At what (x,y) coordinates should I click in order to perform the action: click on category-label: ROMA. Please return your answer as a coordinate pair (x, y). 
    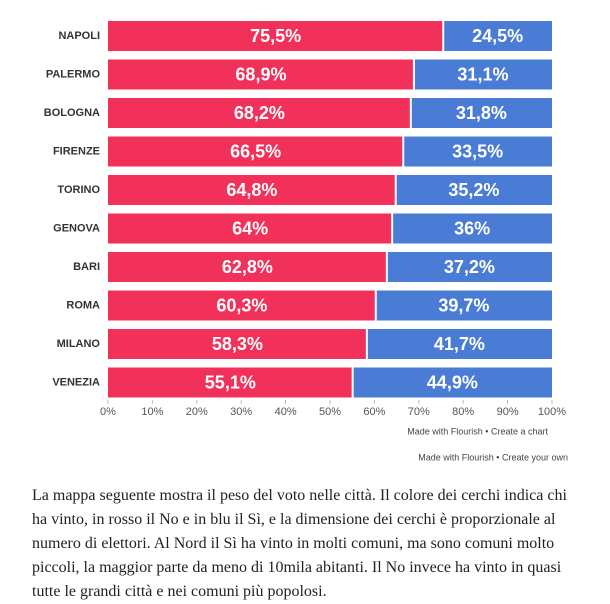
    Looking at the image, I should click on (83, 305).